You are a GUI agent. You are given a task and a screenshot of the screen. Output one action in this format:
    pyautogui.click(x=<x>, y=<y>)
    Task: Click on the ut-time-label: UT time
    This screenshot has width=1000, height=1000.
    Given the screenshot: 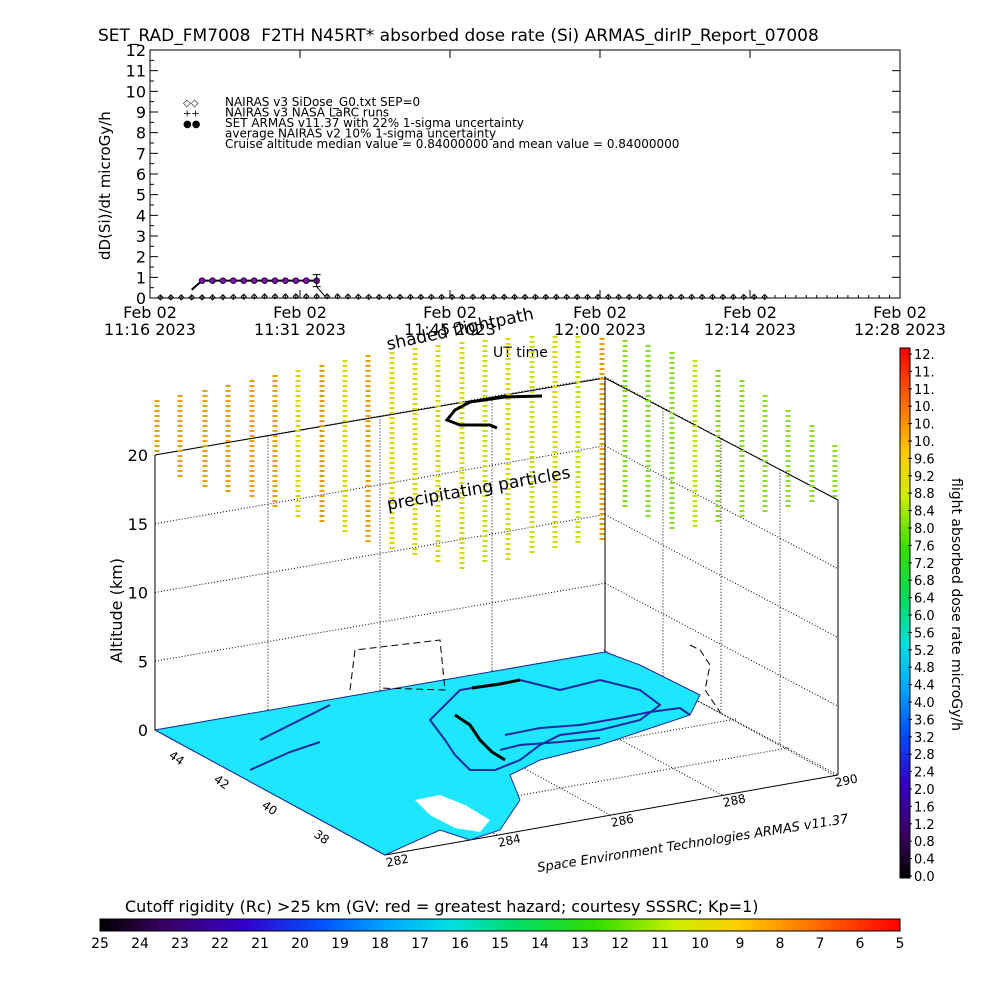 What is the action you would take?
    pyautogui.click(x=520, y=353)
    